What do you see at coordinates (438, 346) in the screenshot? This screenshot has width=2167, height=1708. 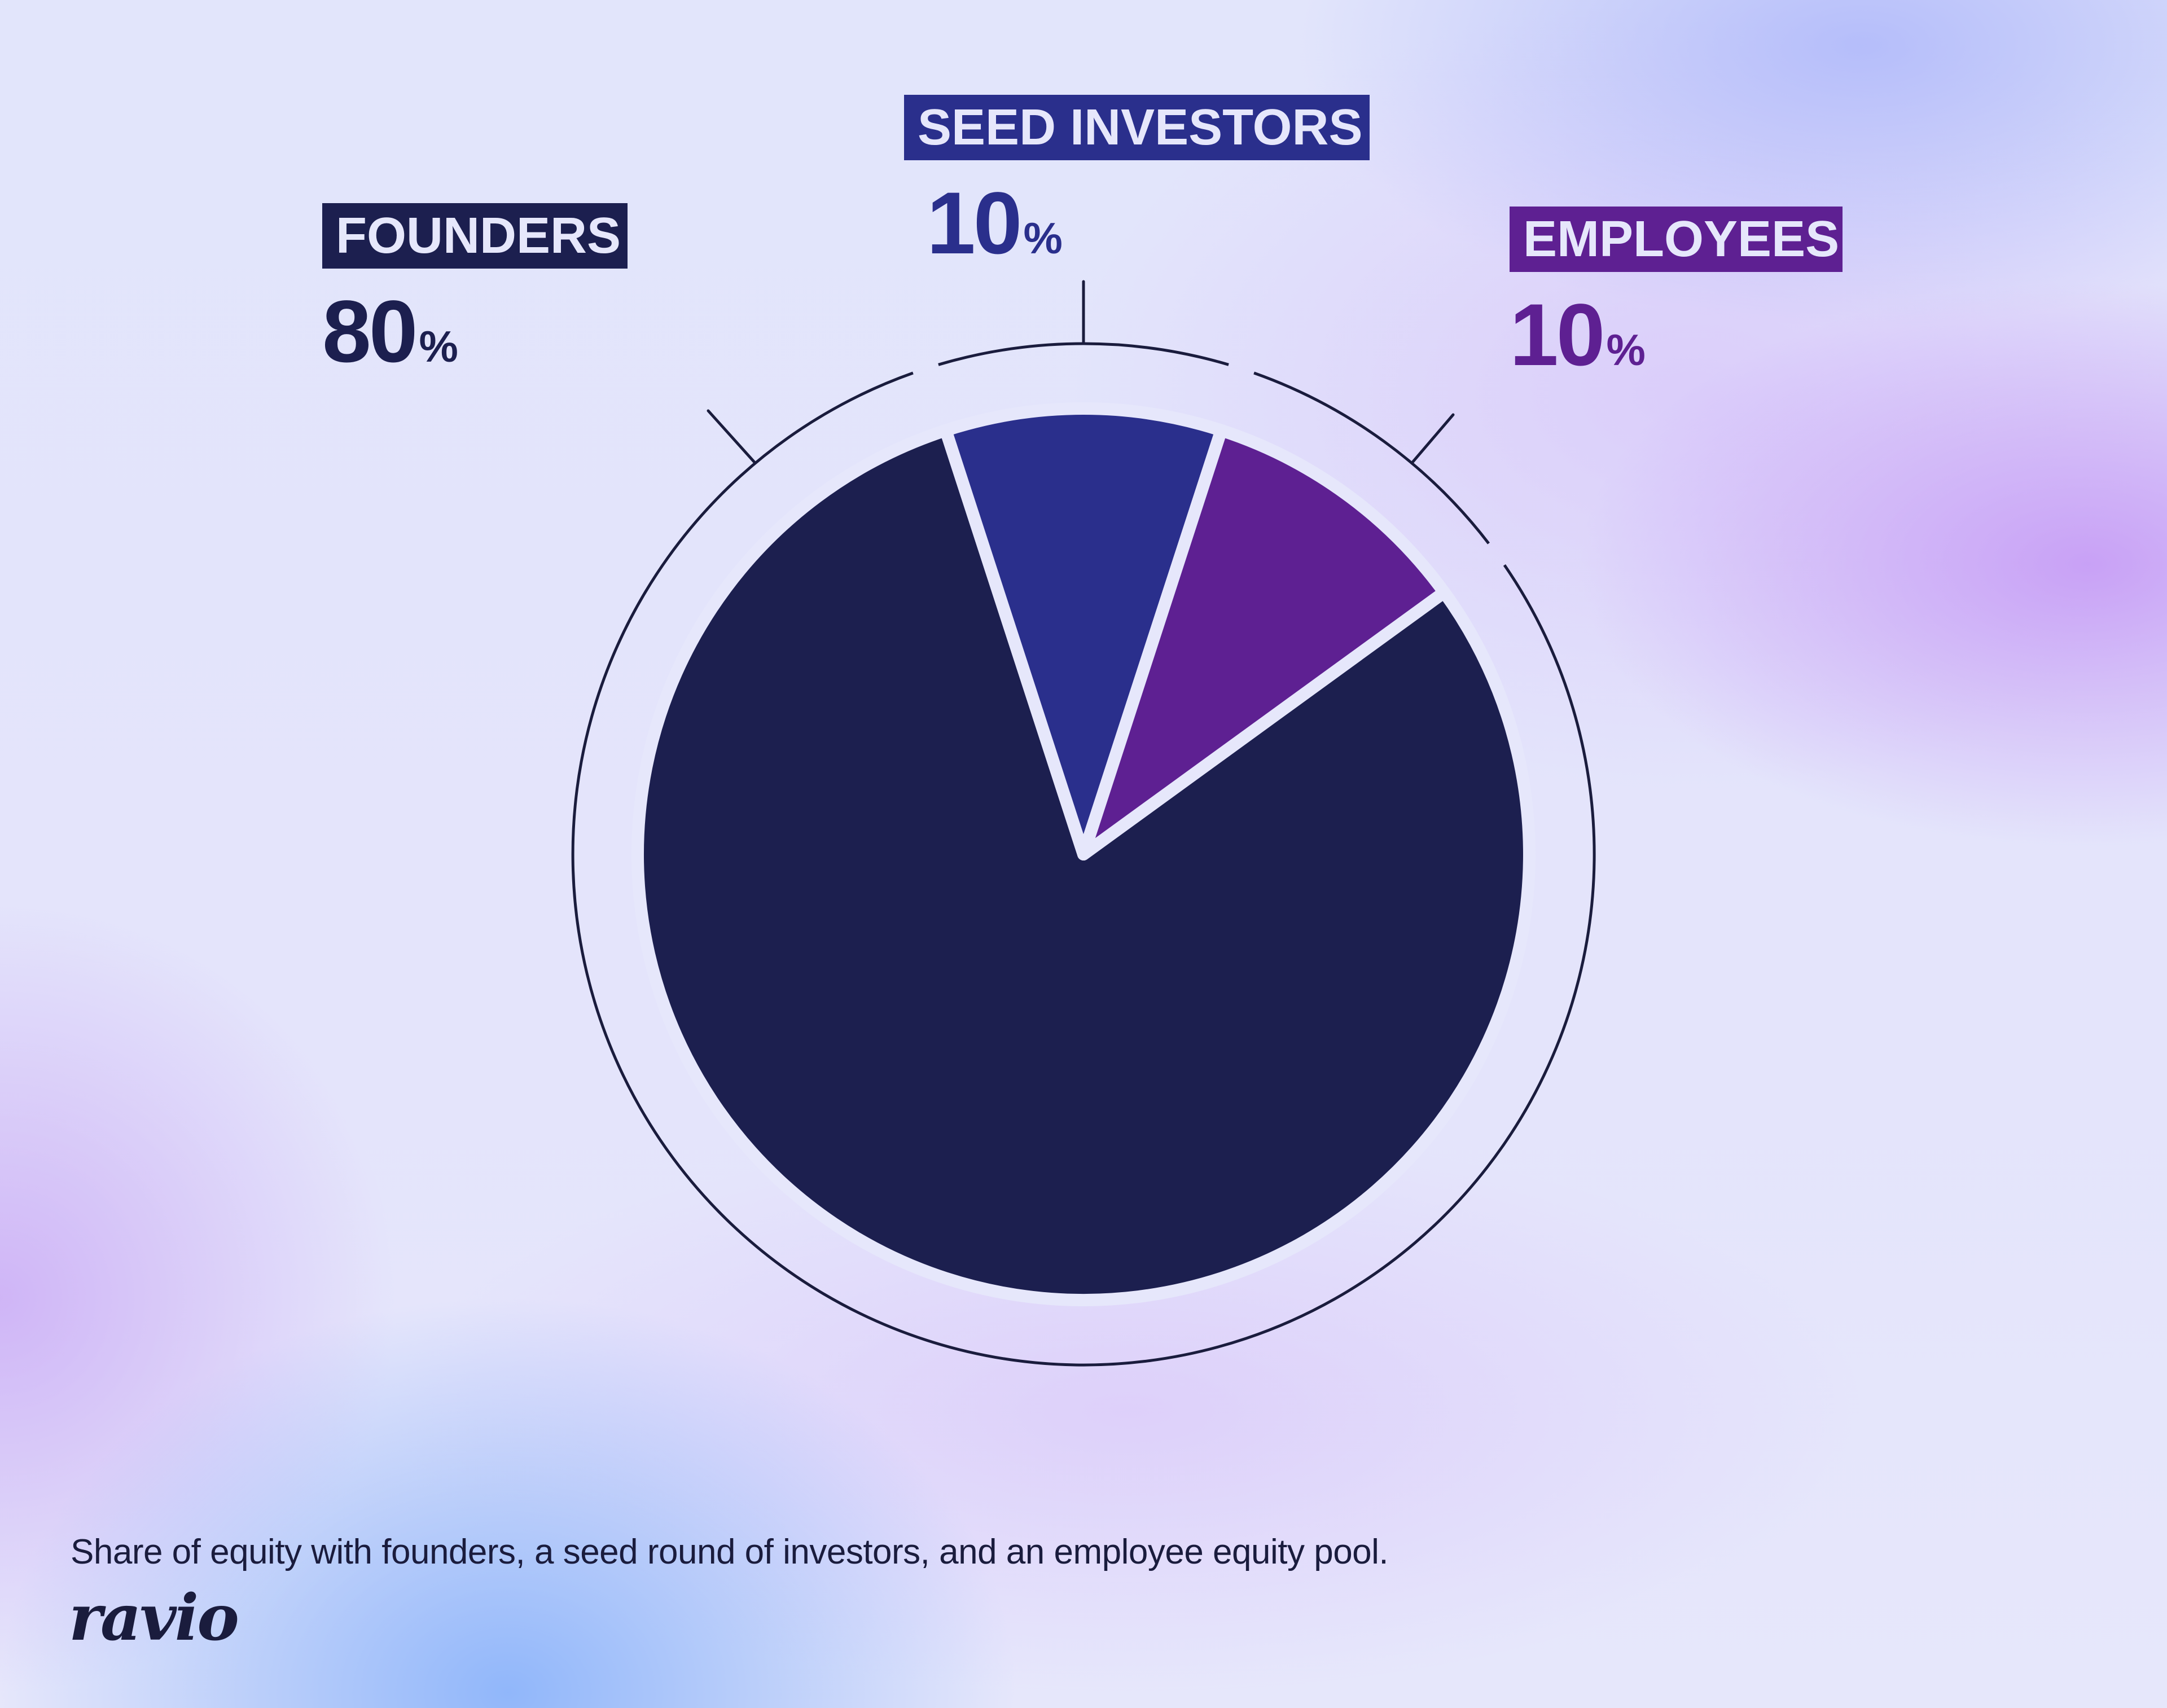 I see `founders-percent-sign: %` at bounding box center [438, 346].